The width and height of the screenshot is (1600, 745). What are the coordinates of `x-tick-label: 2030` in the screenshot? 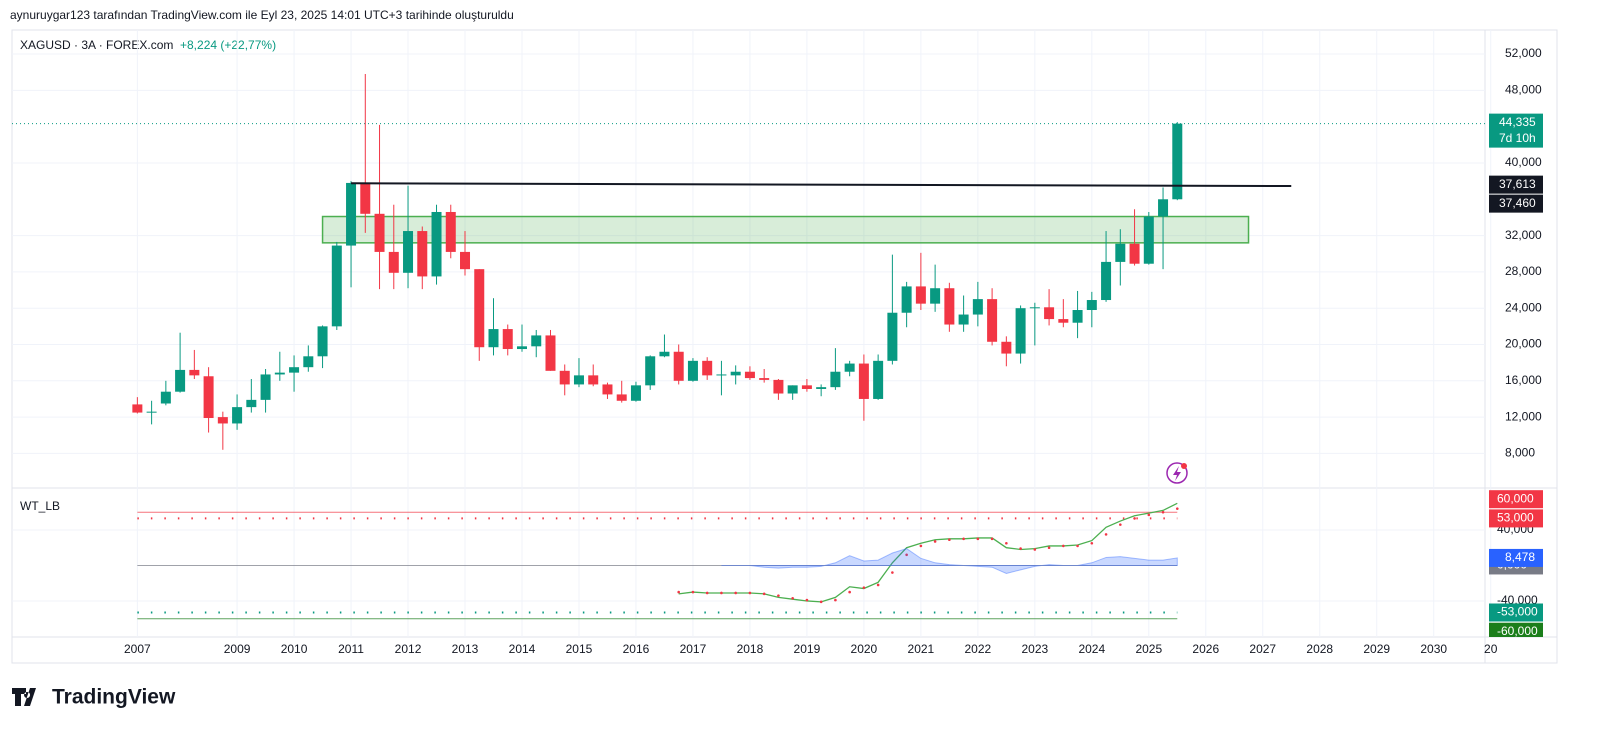 It's located at (1433, 649).